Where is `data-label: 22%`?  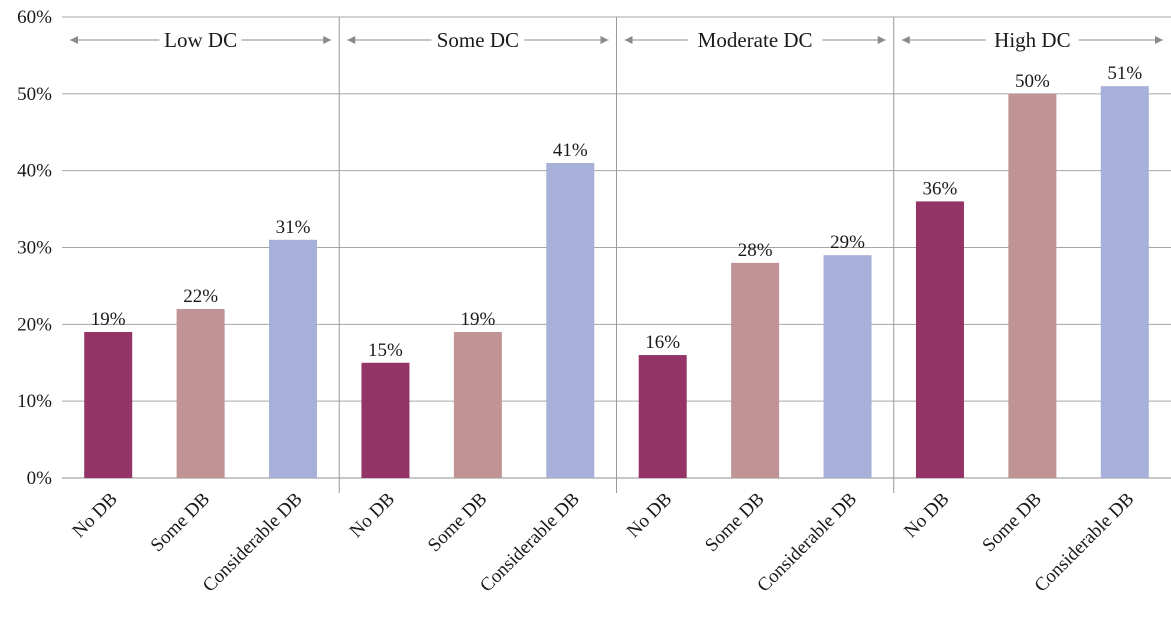
data-label: 22% is located at coordinates (200, 296).